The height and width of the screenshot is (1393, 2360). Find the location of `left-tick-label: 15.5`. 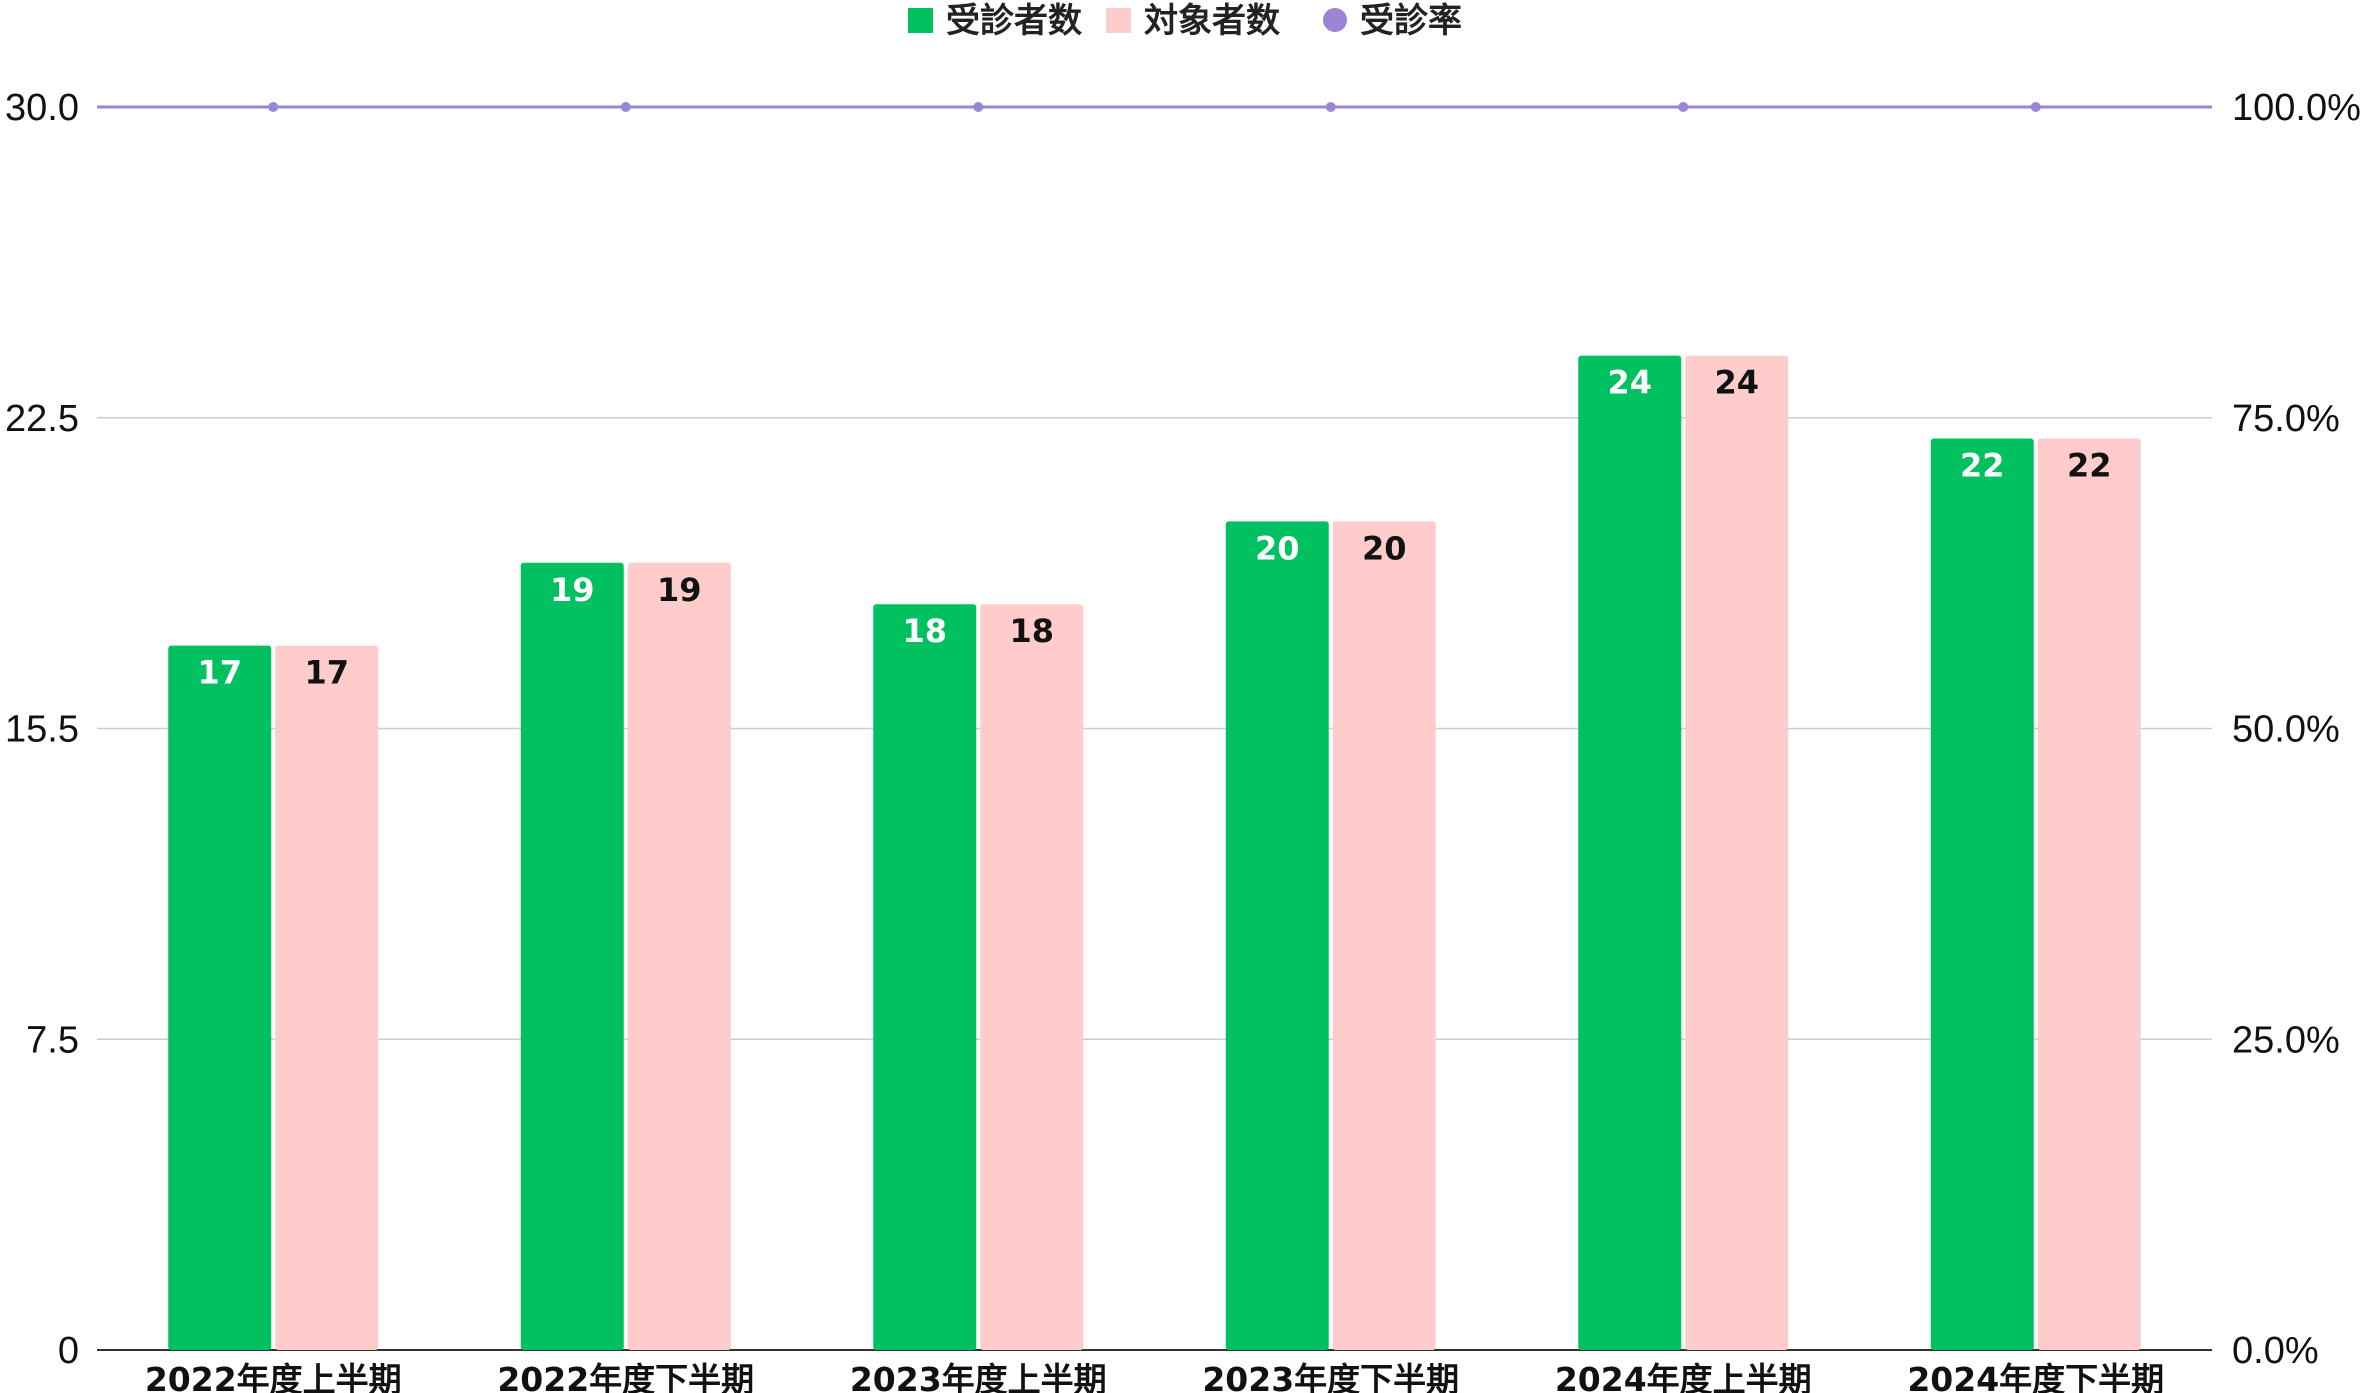

left-tick-label: 15.5 is located at coordinates (42, 730).